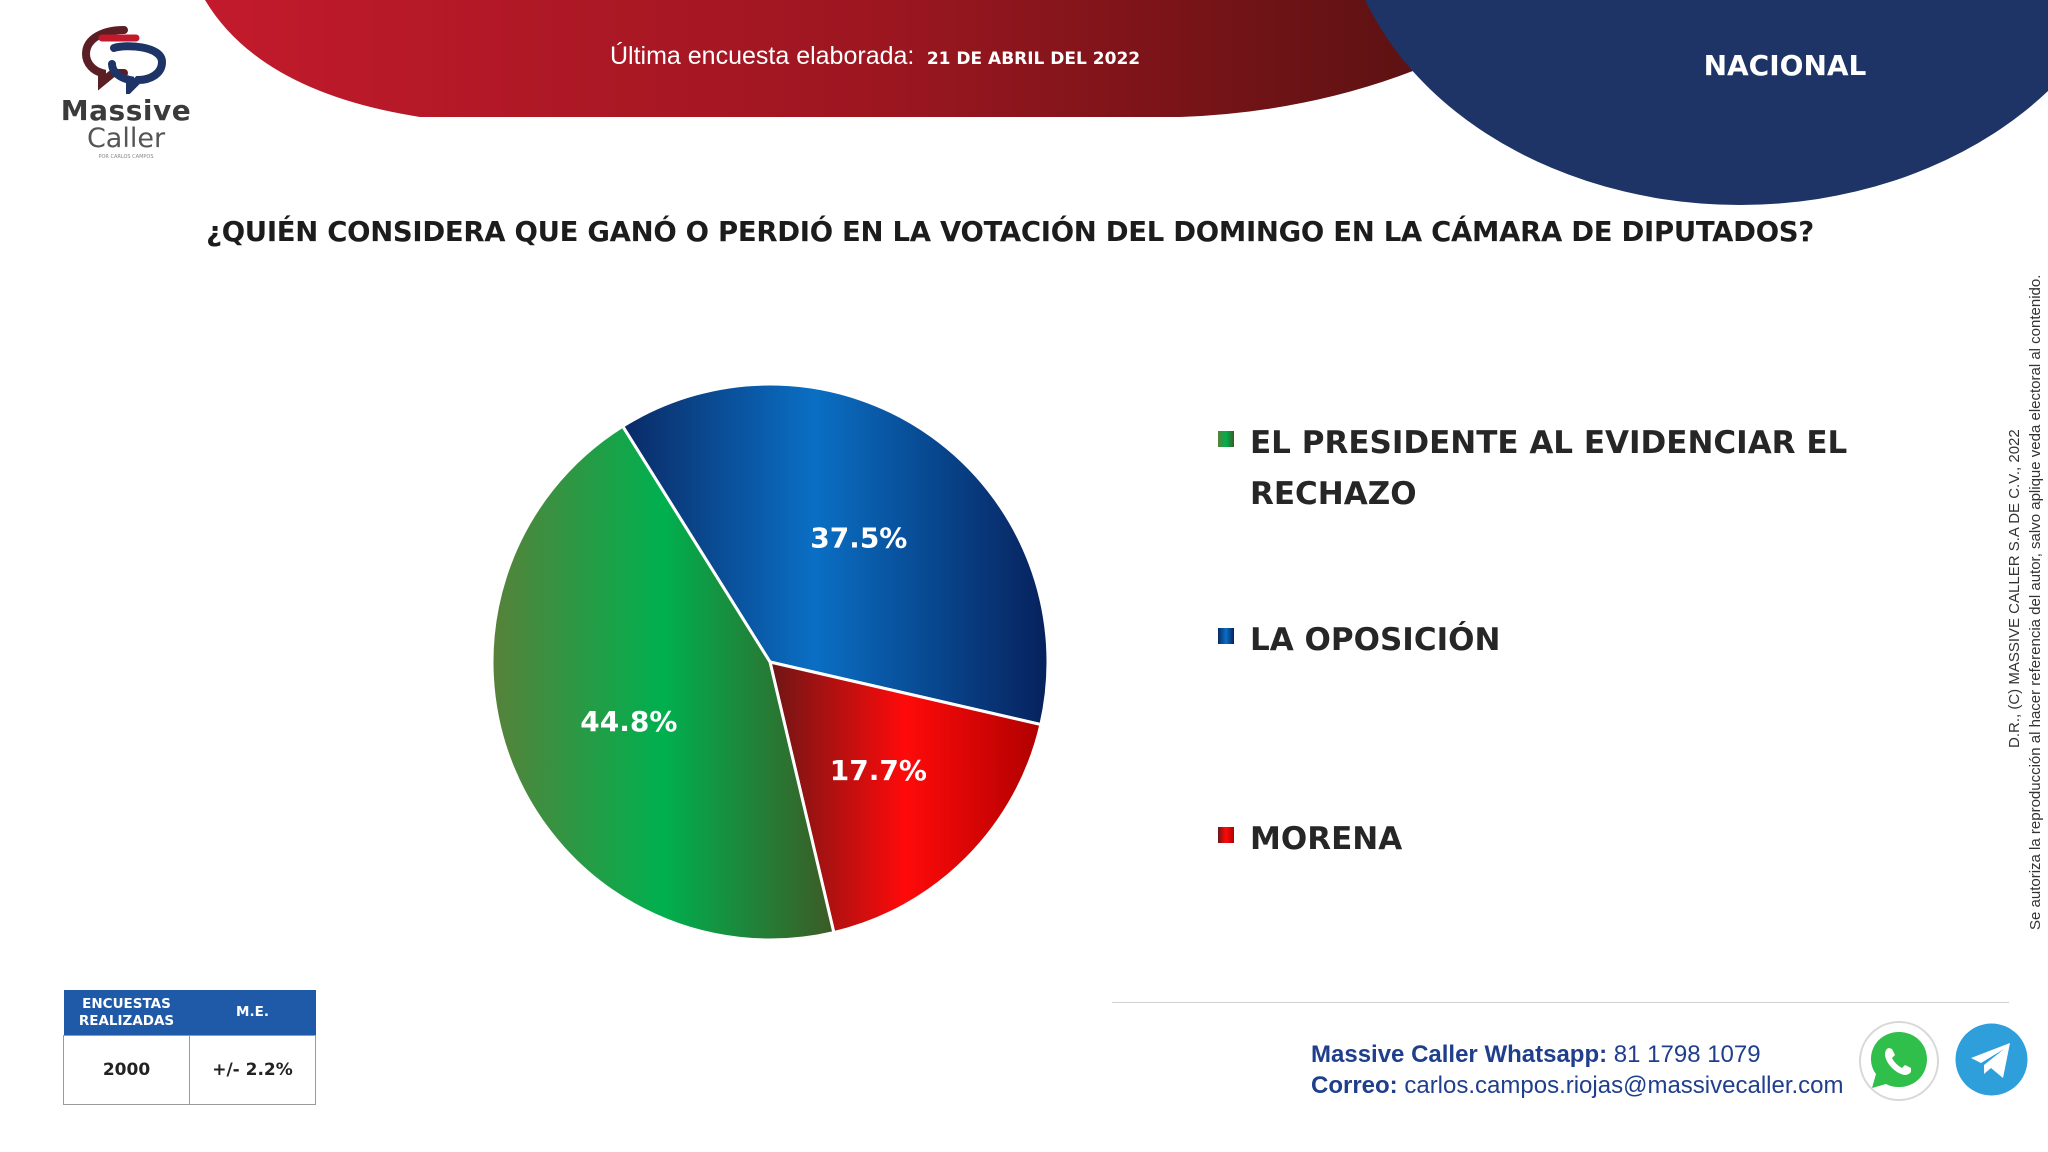 The width and height of the screenshot is (2048, 1152). Describe the element at coordinates (124, 60) in the screenshot. I see `massive-caller-logo-icon` at that location.